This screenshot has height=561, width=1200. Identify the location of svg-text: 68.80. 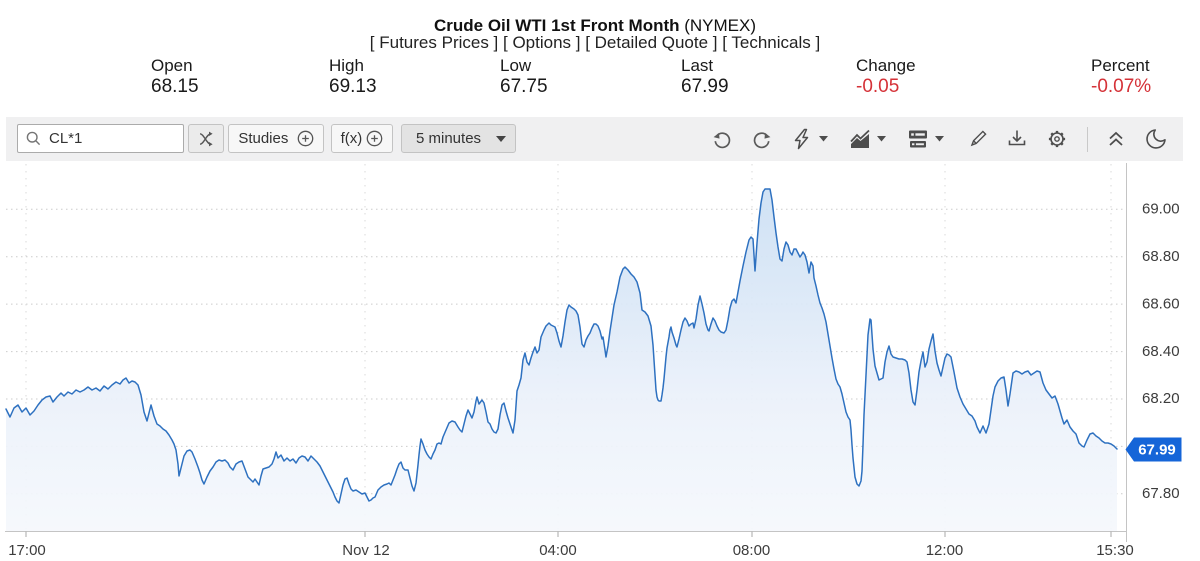
(1161, 256).